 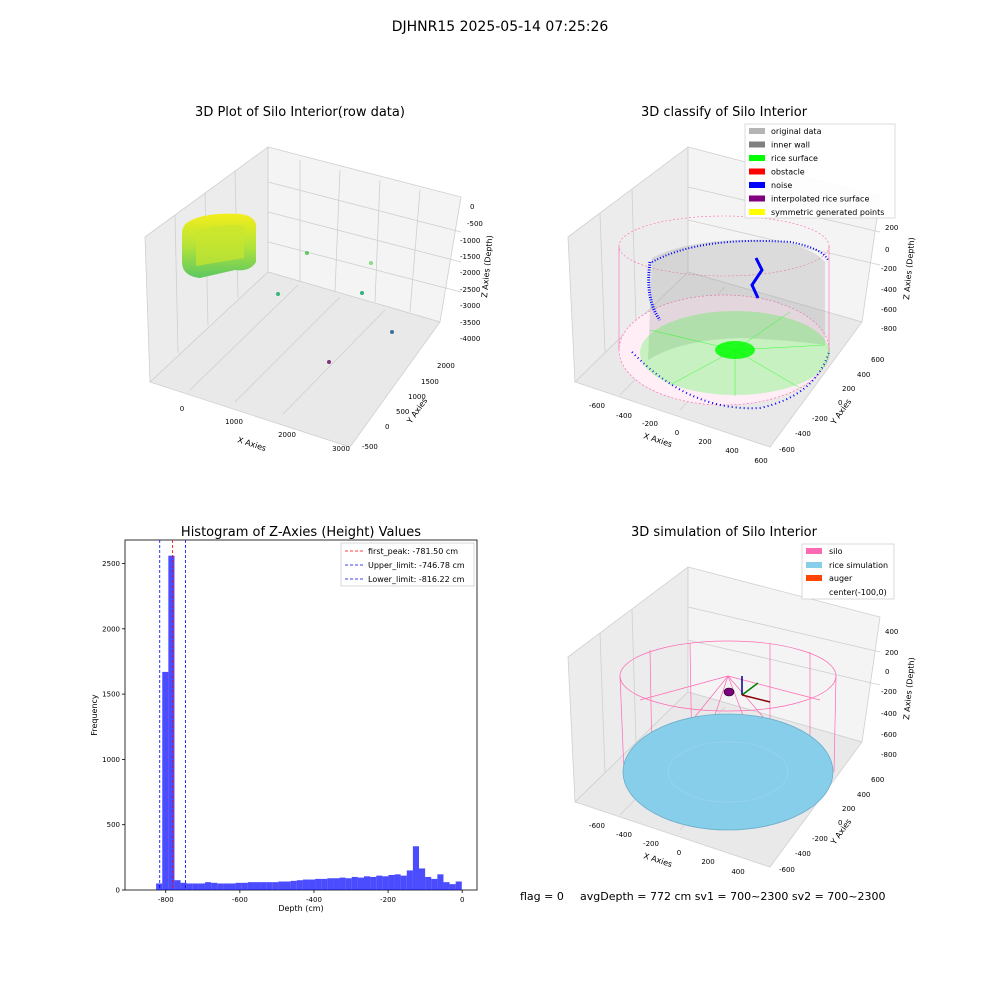 I want to click on classify-x-tick: -600, so click(x=597, y=406).